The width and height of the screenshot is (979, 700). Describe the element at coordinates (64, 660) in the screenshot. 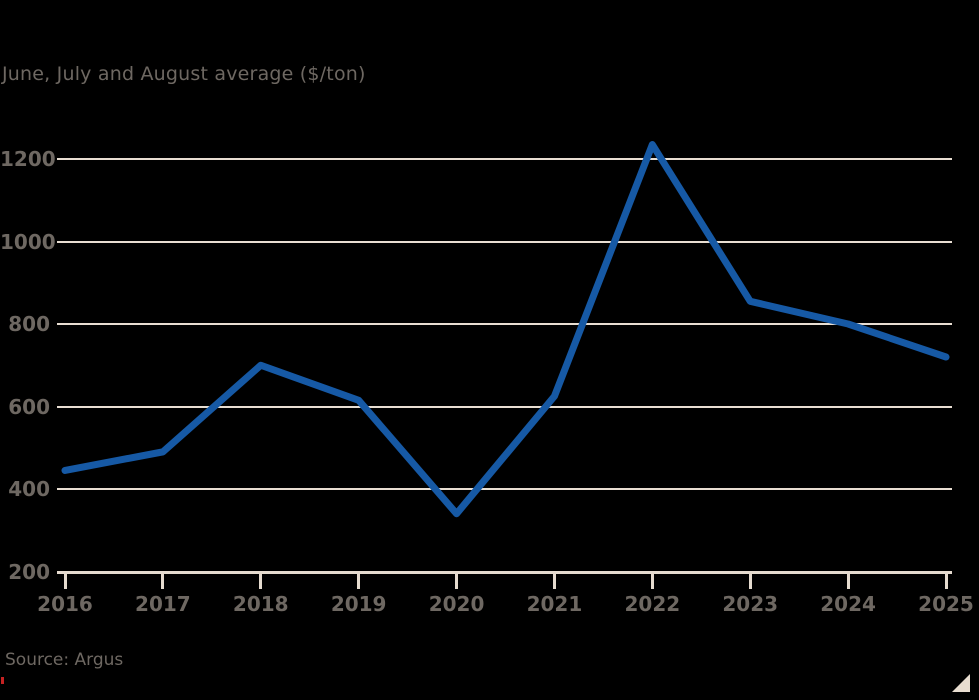

I see `source-label: Source: Argus` at that location.